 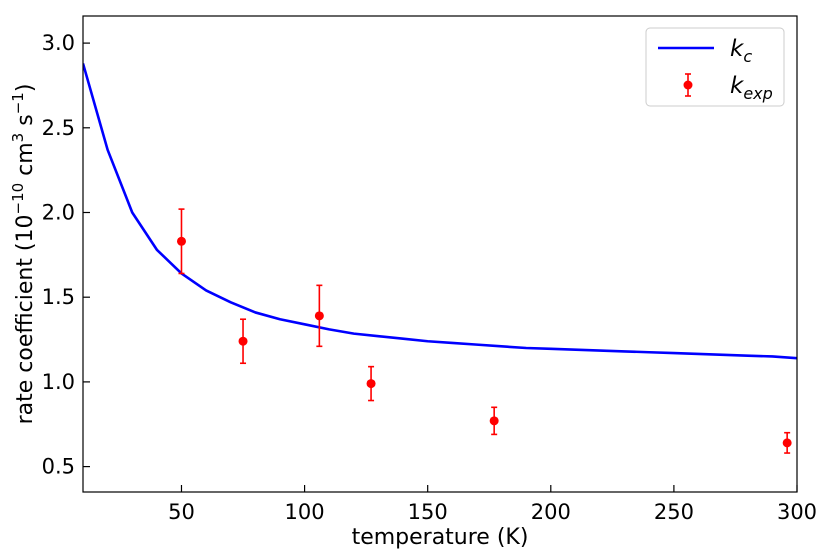 What do you see at coordinates (551, 512) in the screenshot?
I see `x-tick-label: 200` at bounding box center [551, 512].